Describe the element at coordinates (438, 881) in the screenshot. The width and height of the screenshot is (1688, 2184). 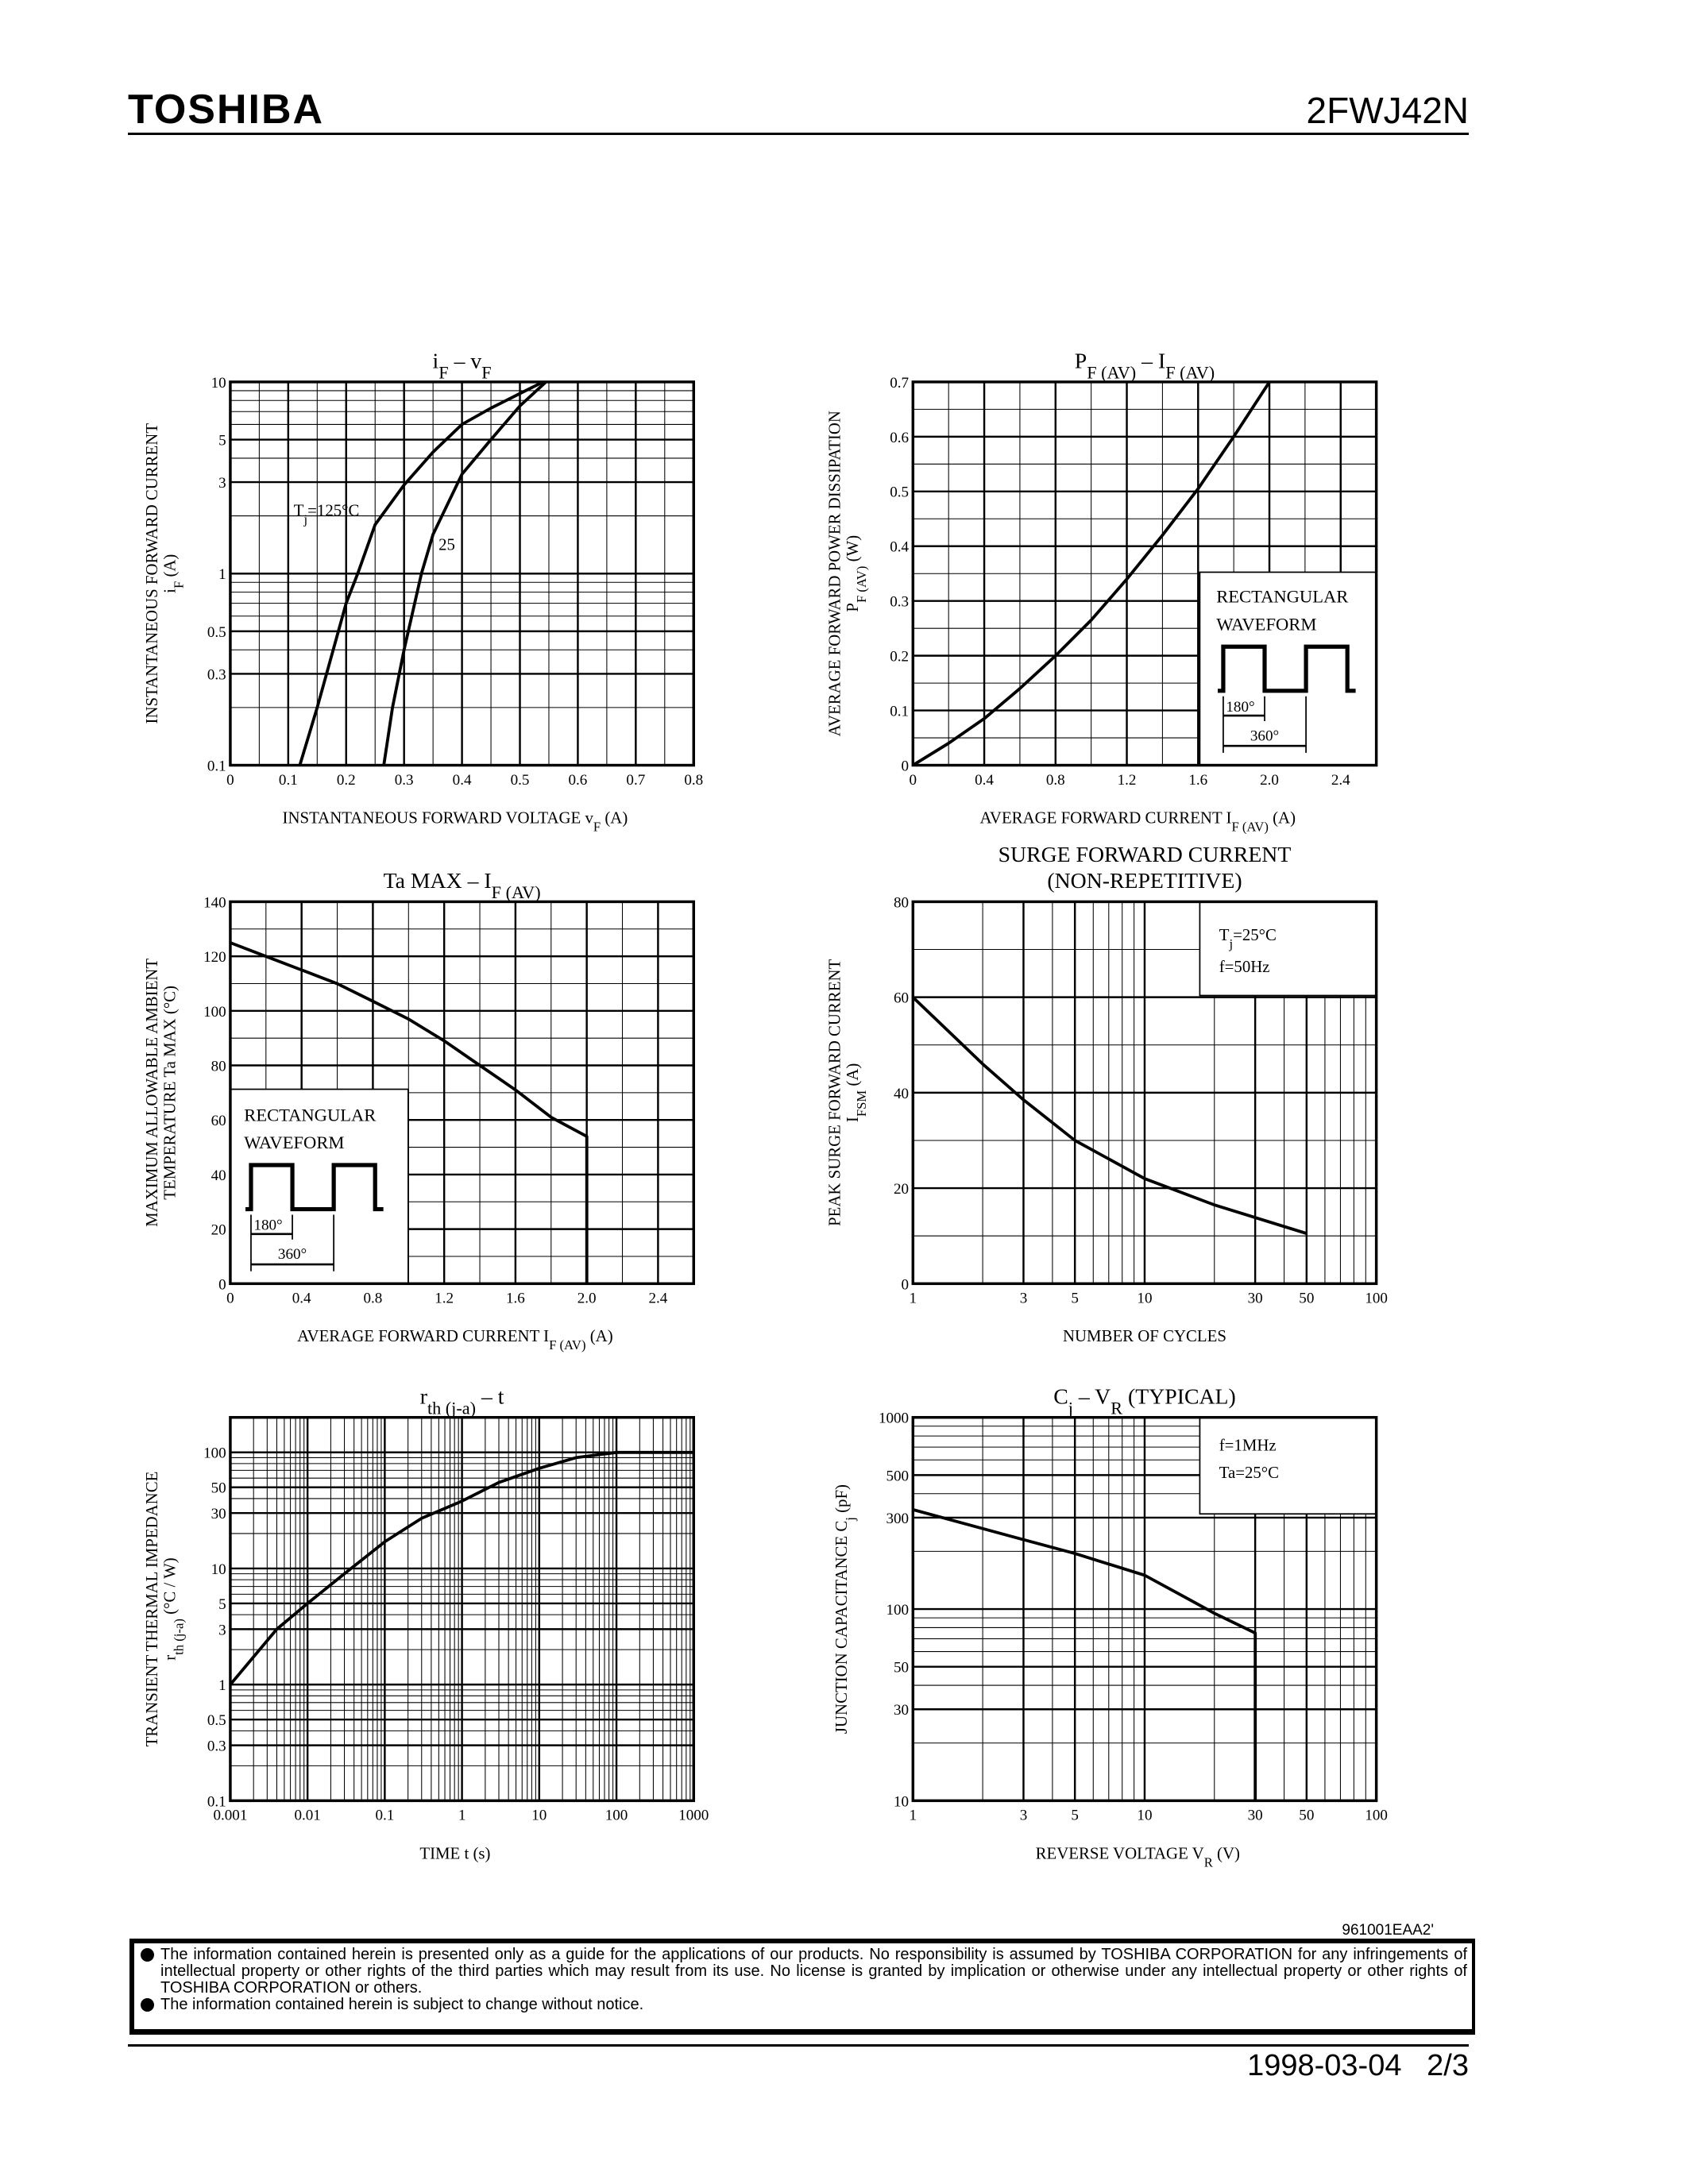
I see `text-part: Ta MAX – I` at that location.